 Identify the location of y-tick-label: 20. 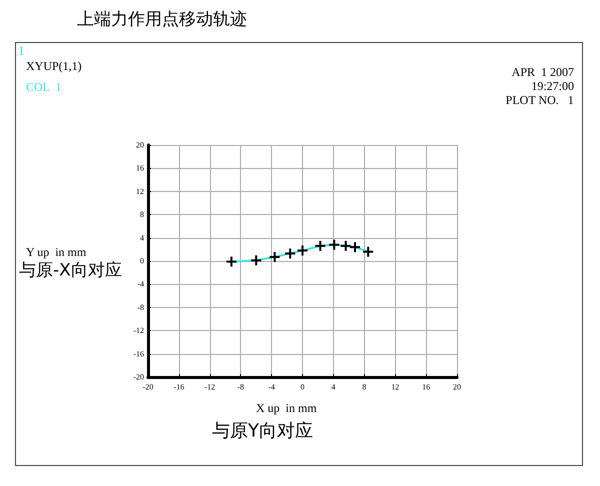
(140, 145).